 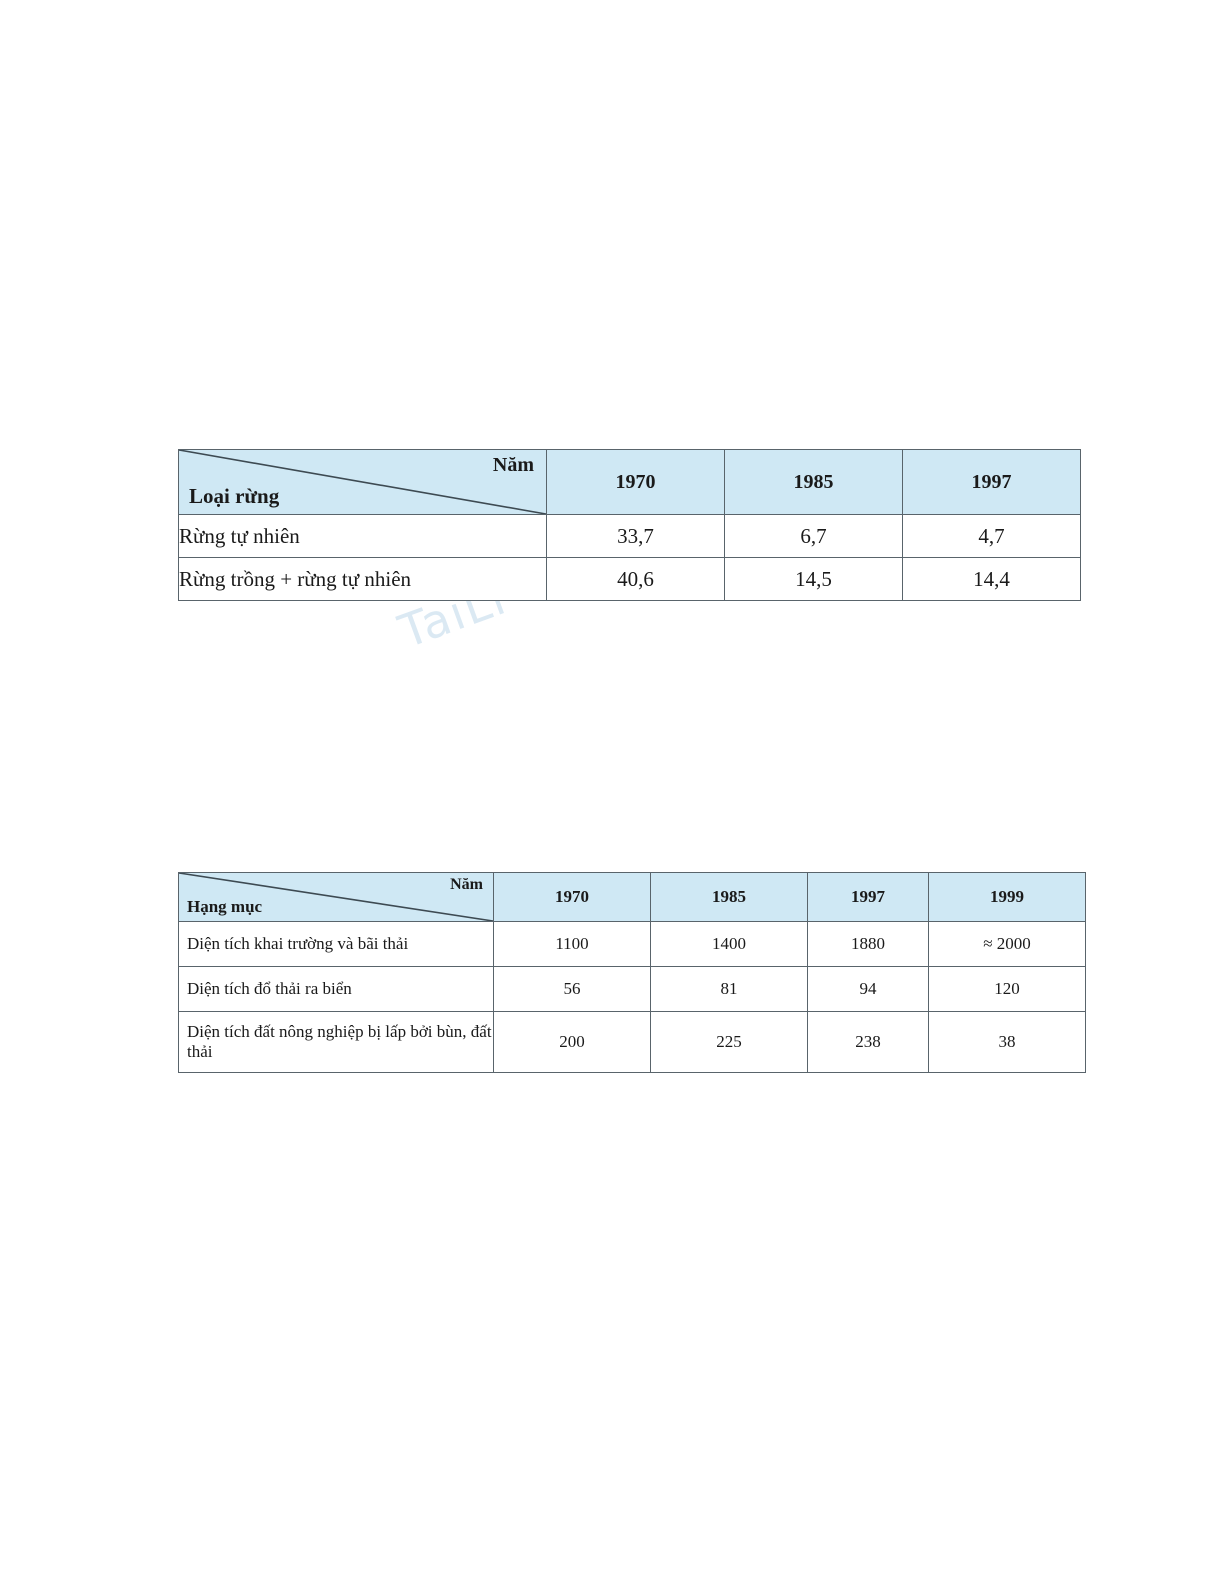 What do you see at coordinates (1007, 944) in the screenshot?
I see `cell-mining-area-1999: ≈ 2000` at bounding box center [1007, 944].